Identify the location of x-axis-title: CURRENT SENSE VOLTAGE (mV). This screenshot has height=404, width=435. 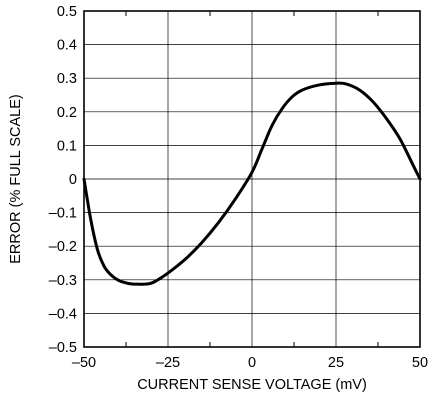
(252, 385).